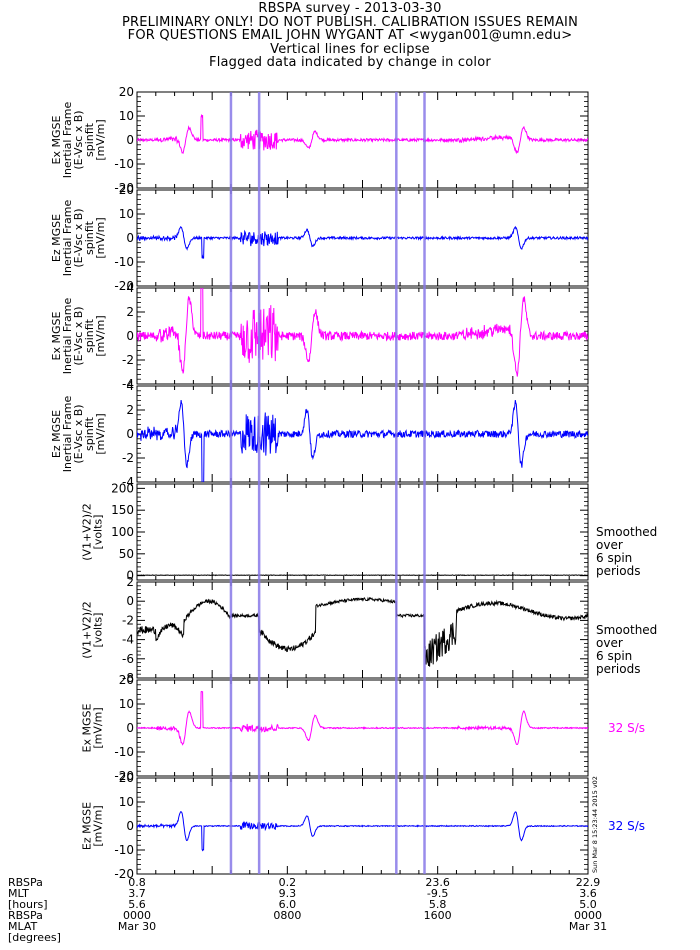 This screenshot has width=700, height=950. Describe the element at coordinates (288, 904) in the screenshot. I see `footer-value: 6.0` at that location.